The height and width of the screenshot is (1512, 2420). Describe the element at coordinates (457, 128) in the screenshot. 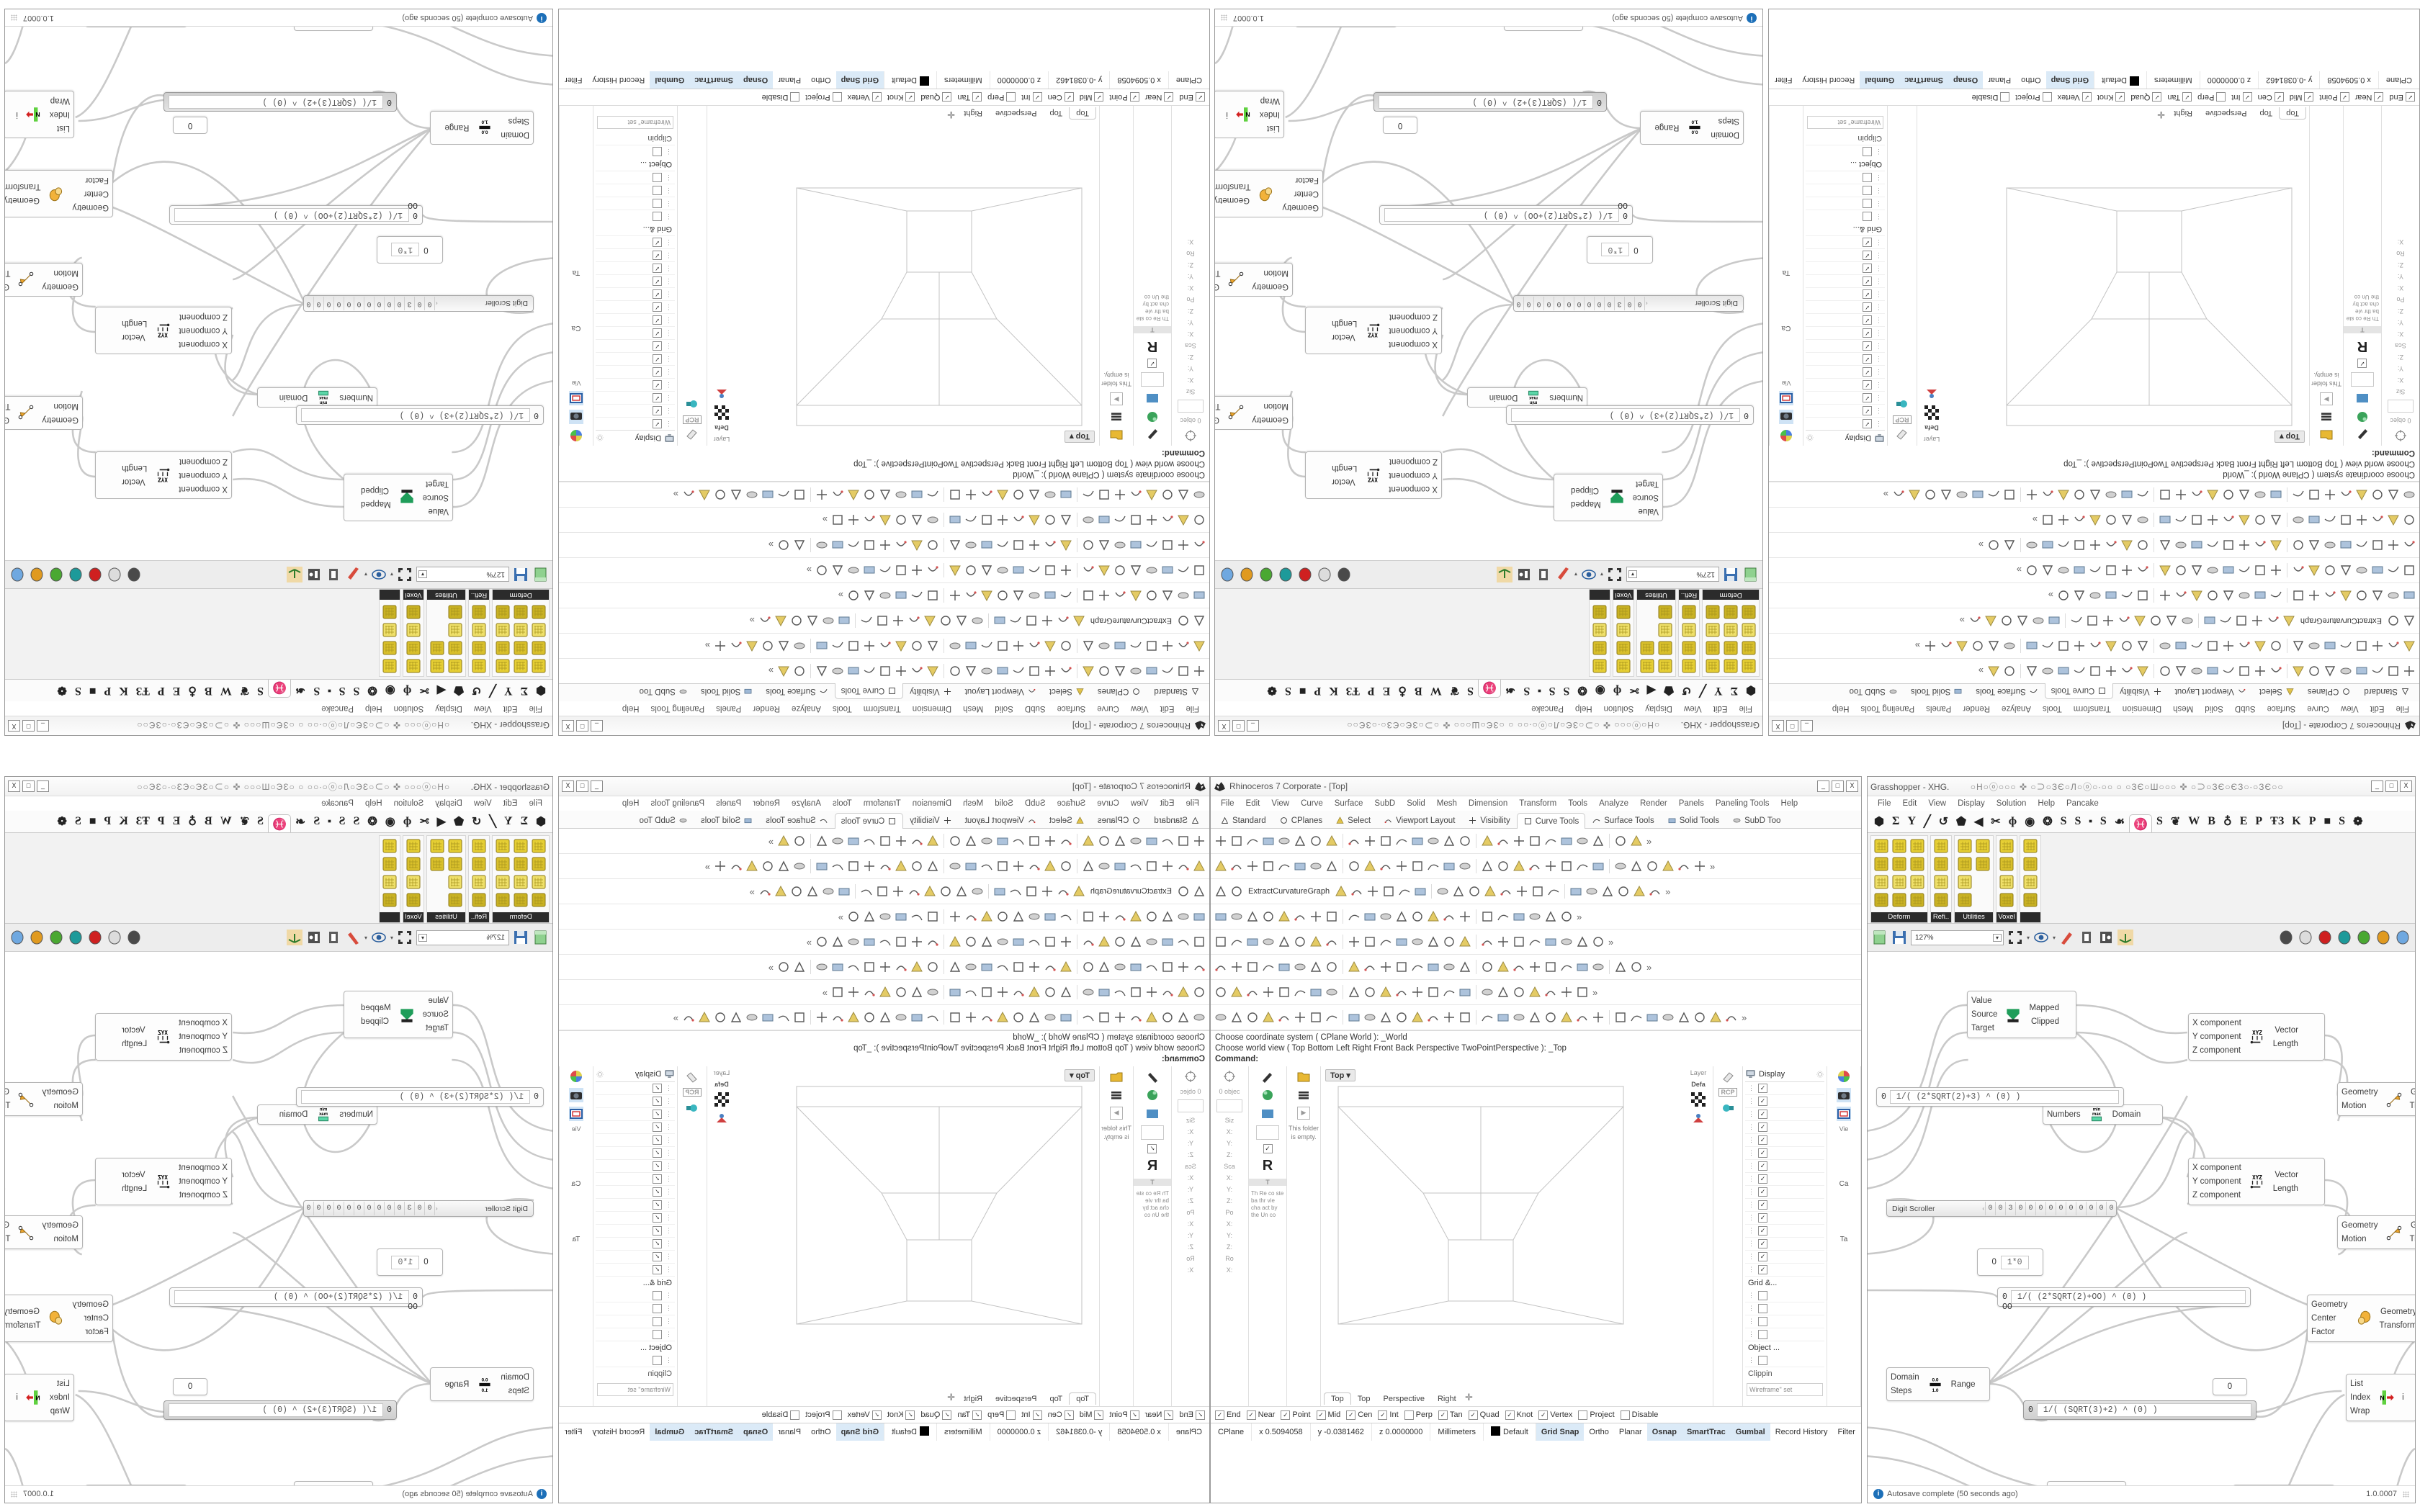

I see `gh-node-outputs: Range` at that location.